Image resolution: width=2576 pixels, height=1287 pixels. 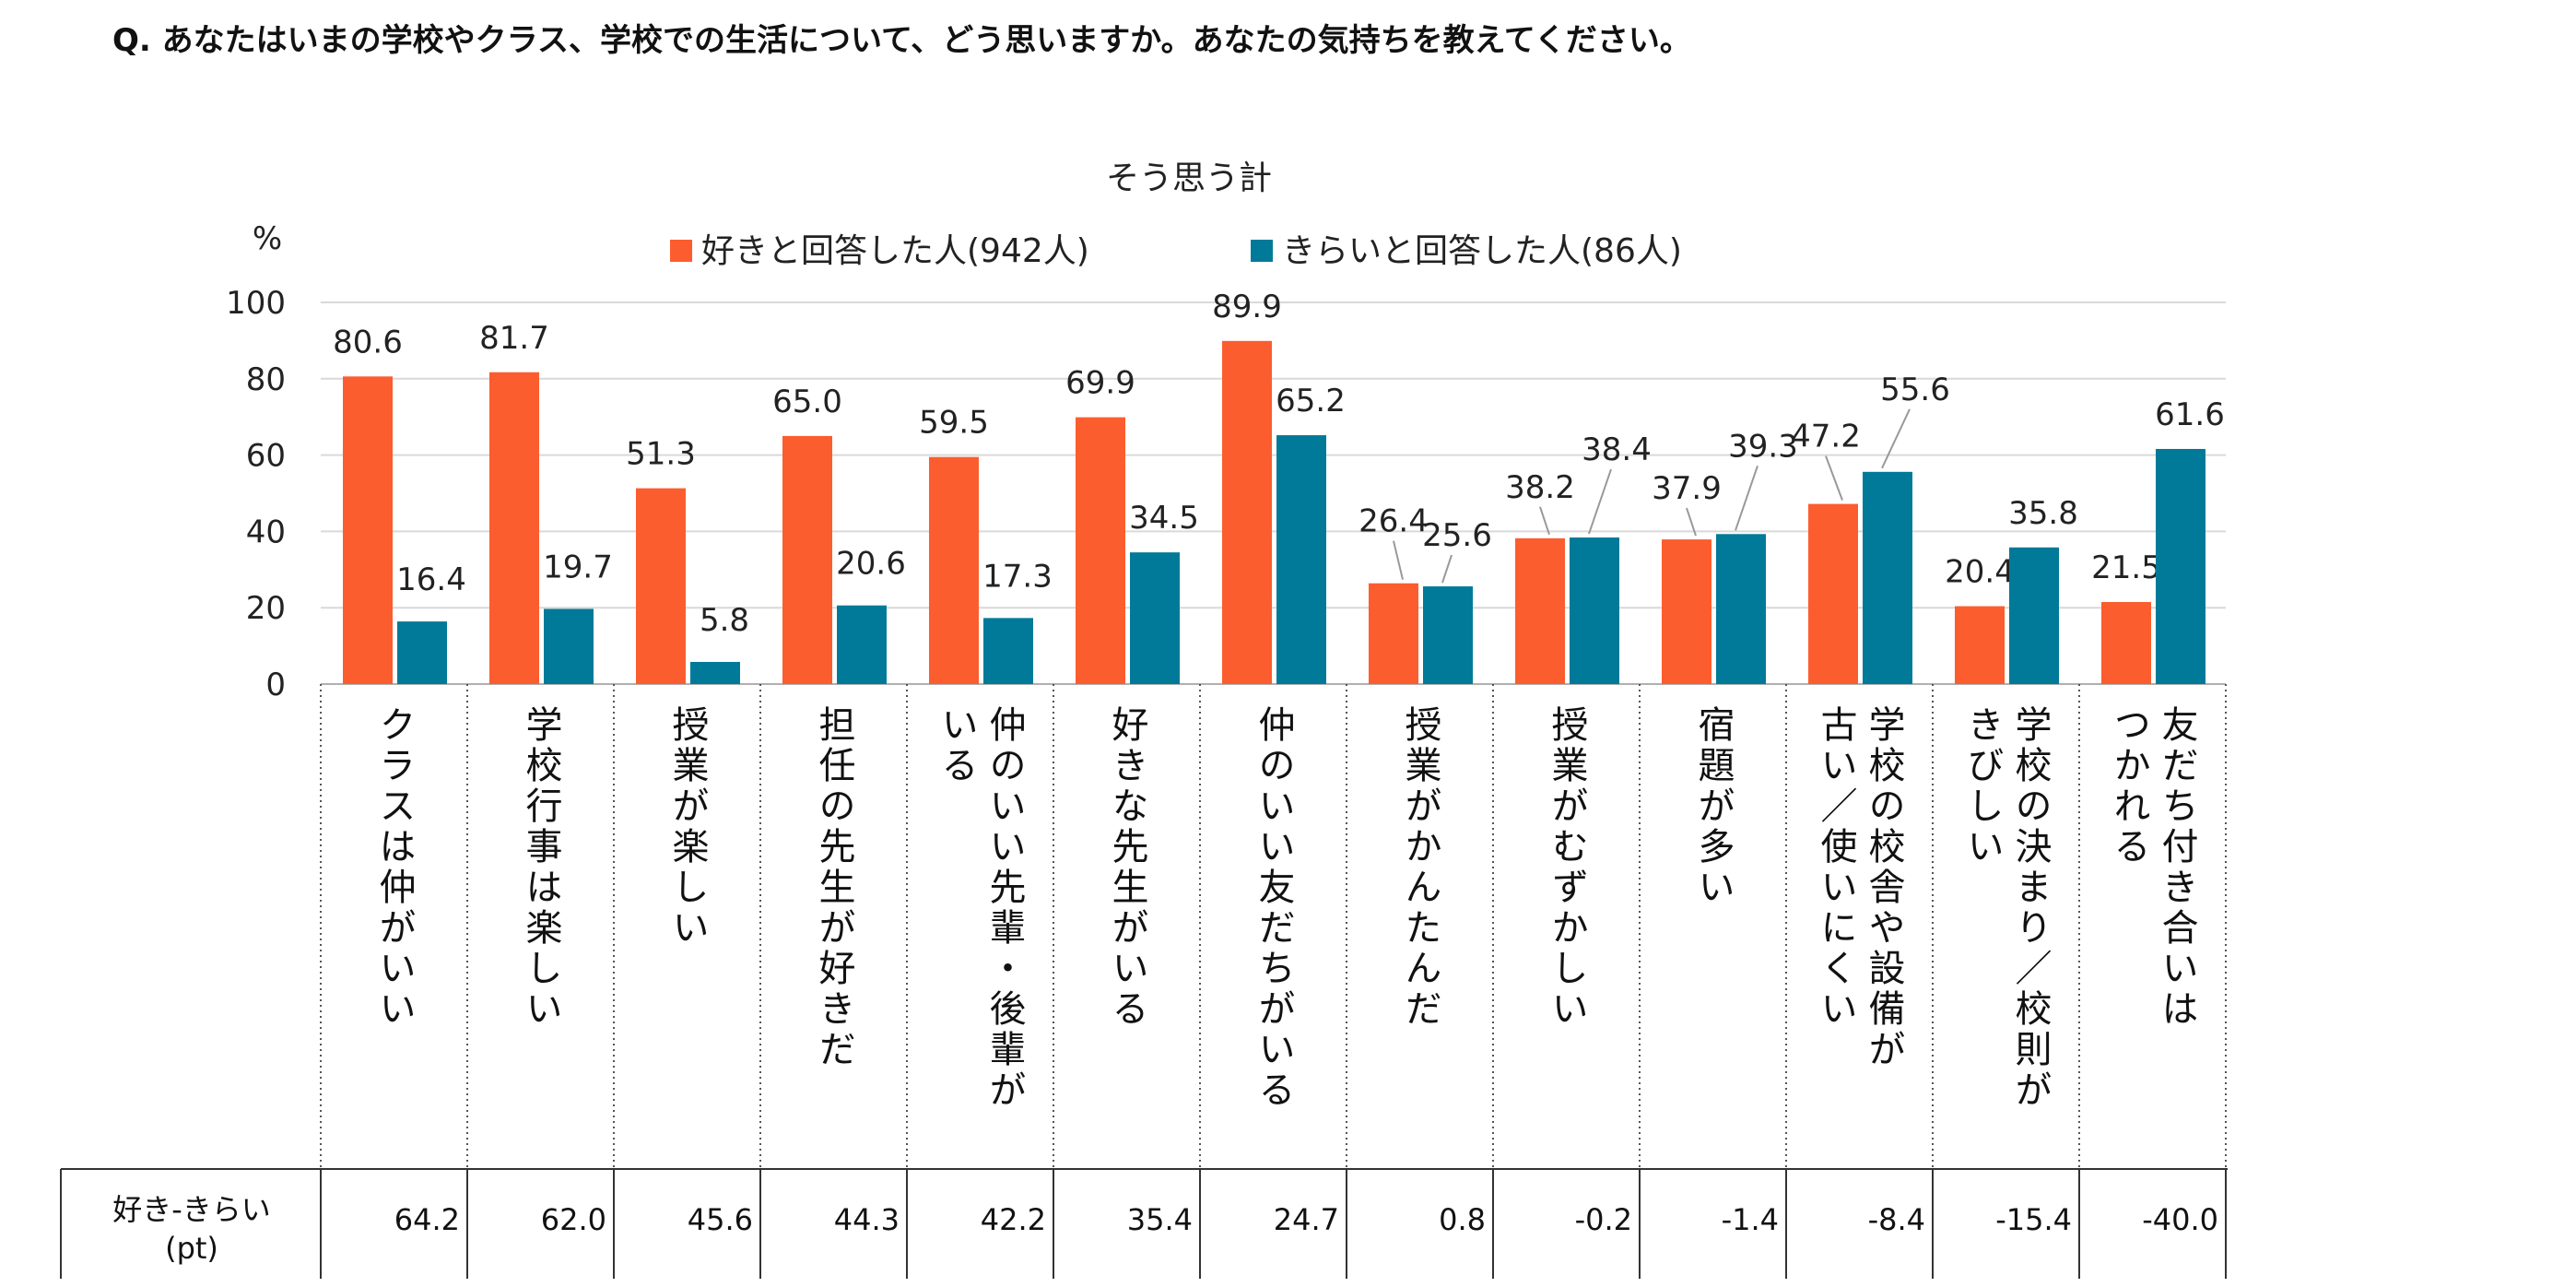 I want to click on diff-row-label-unit: (pt), so click(x=191, y=1248).